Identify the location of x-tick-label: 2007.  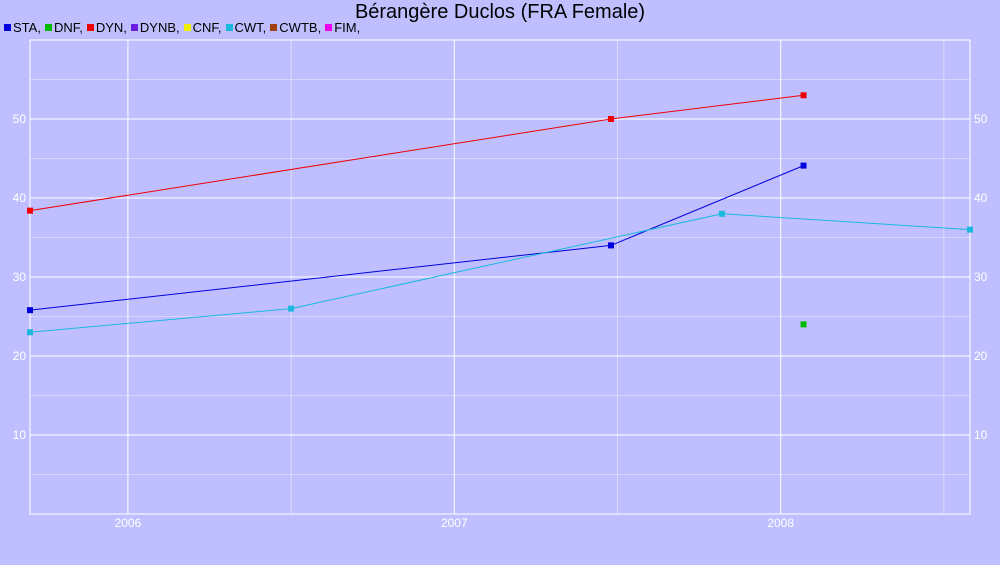
(454, 523).